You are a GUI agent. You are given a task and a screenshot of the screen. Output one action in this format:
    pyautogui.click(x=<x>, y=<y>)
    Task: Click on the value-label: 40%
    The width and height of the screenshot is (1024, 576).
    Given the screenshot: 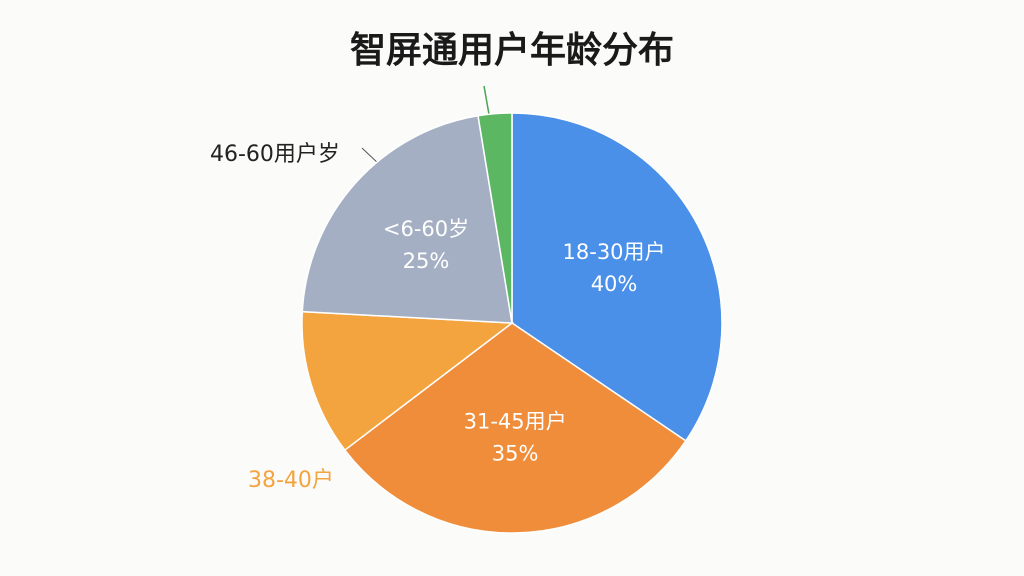 What is the action you would take?
    pyautogui.click(x=614, y=284)
    